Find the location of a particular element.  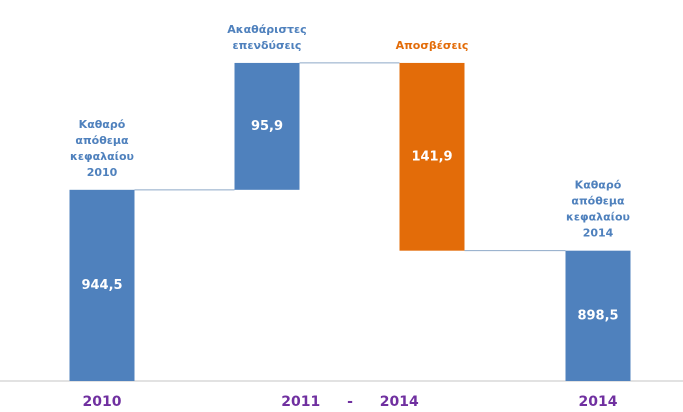

x-label: 2011 - 2014 is located at coordinates (350, 402).